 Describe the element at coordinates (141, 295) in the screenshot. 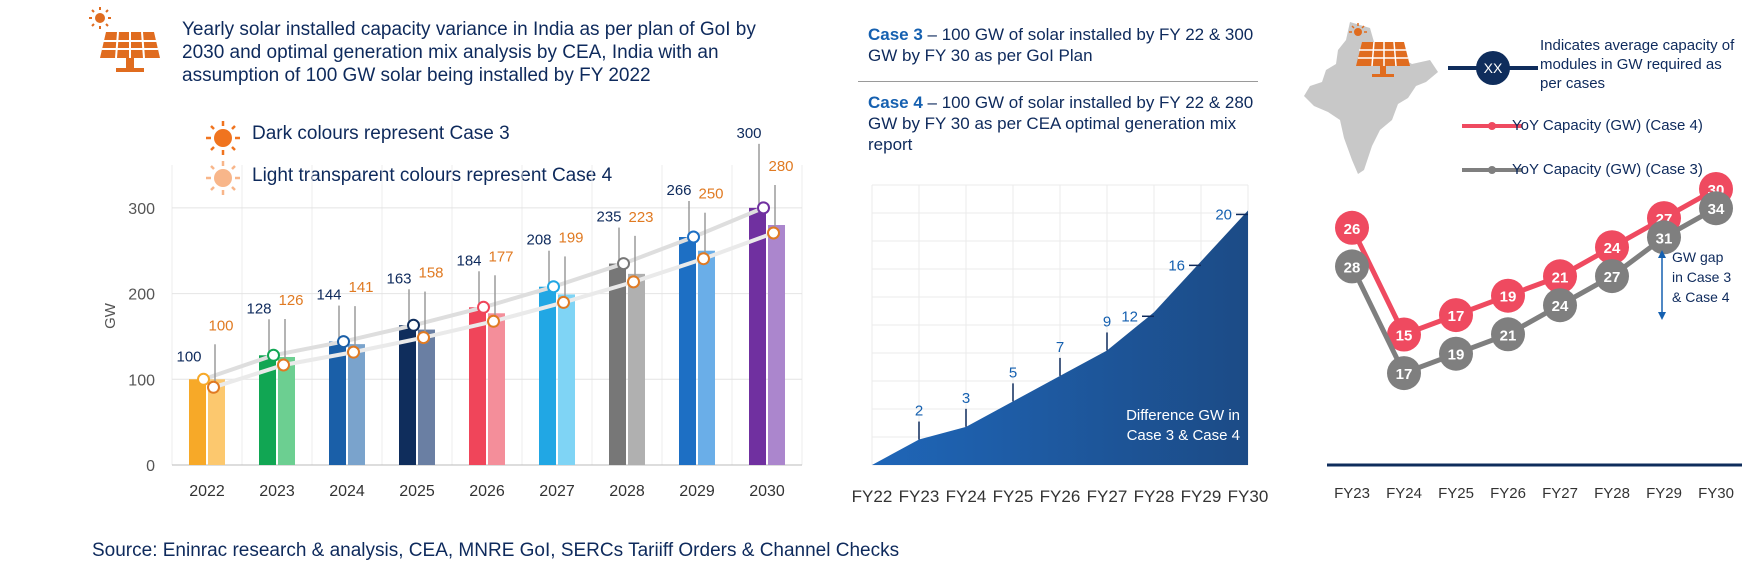

I see `y-tick-label: 200` at that location.